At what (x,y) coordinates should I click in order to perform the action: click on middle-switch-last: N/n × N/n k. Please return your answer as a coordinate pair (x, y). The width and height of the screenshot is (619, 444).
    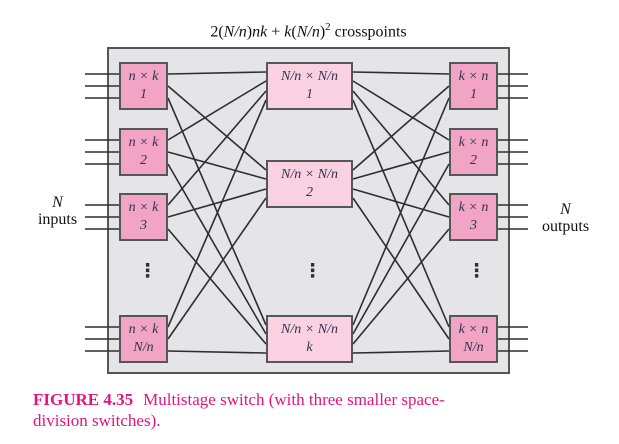
    Looking at the image, I should click on (309, 339).